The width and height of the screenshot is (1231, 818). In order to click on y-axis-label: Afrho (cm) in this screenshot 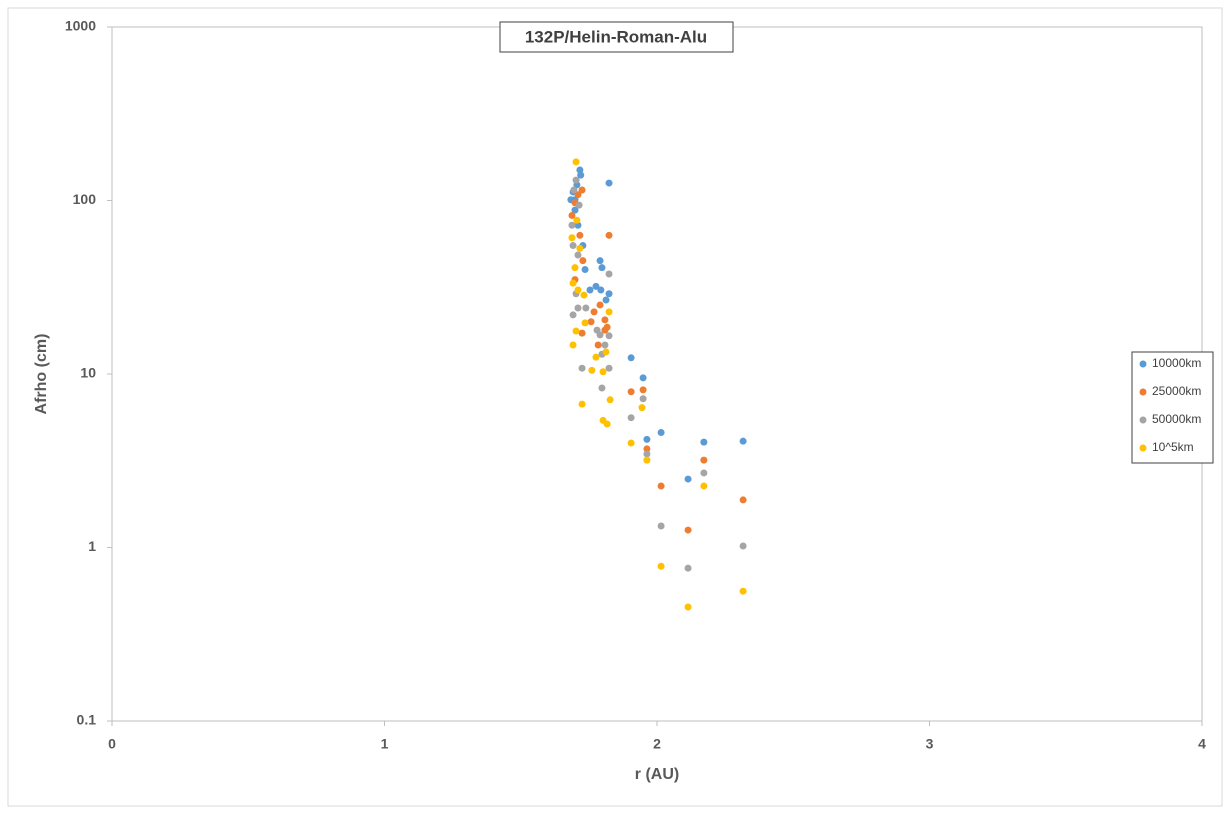, I will do `click(41, 374)`.